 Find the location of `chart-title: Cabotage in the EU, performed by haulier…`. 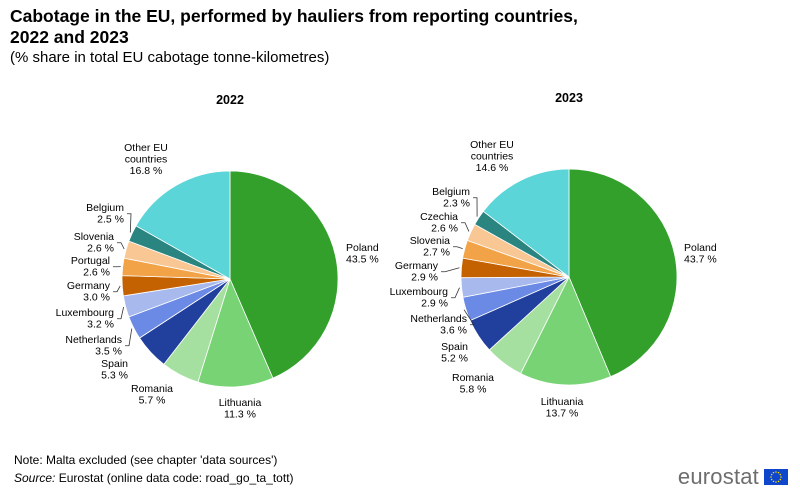

chart-title: Cabotage in the EU, performed by haulier… is located at coordinates (294, 26).